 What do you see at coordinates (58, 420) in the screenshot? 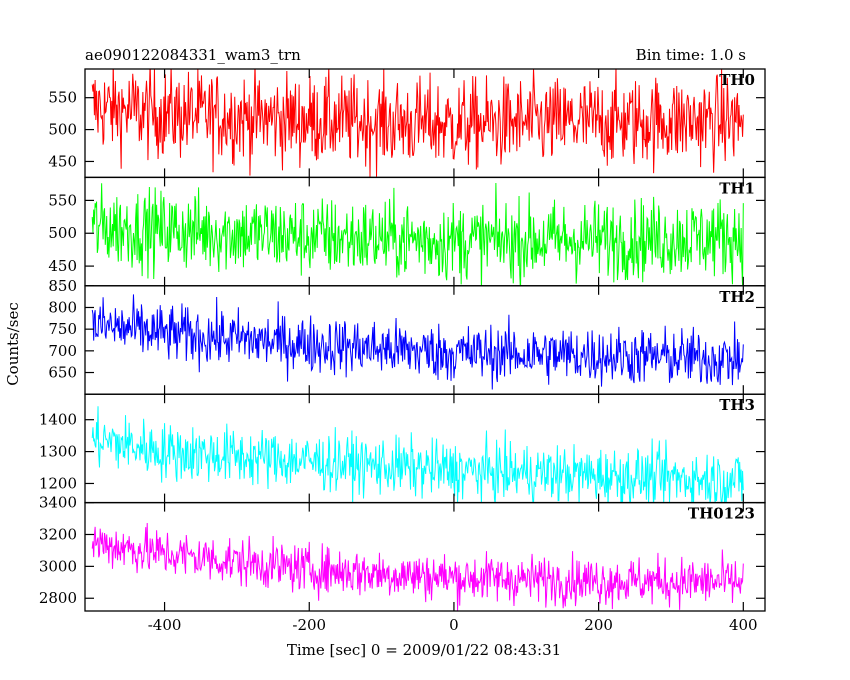
I see `y-tick-label: 1400` at bounding box center [58, 420].